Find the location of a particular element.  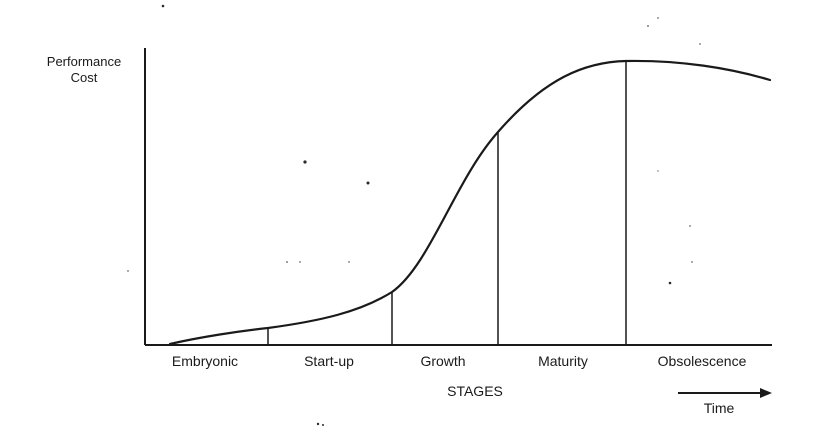

x-axis-label: STAGES is located at coordinates (475, 391).